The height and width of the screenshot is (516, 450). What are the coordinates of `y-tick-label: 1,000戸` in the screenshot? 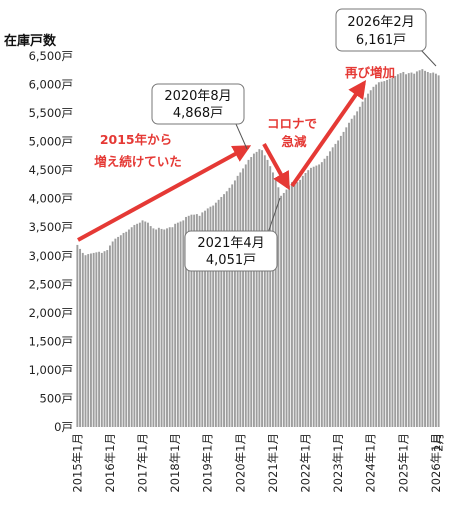 It's located at (51, 370).